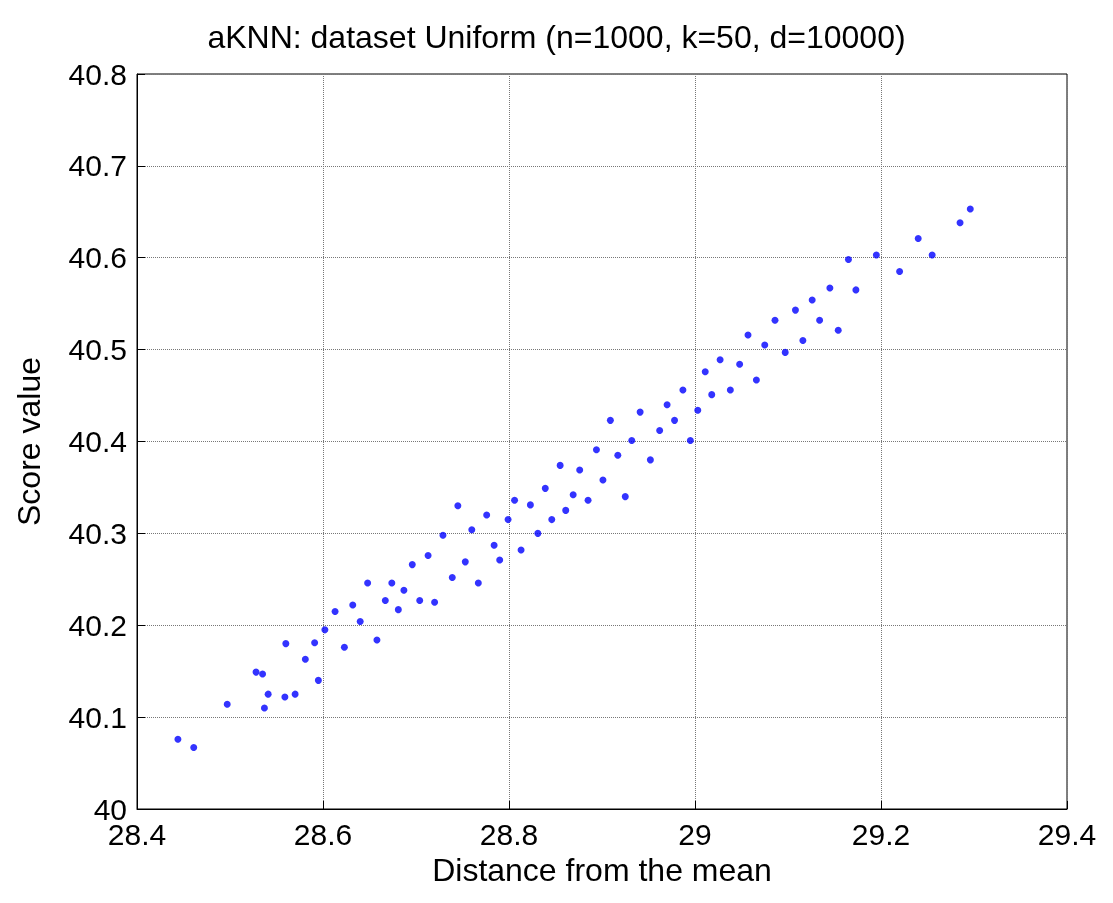 This screenshot has height=903, width=1113. What do you see at coordinates (509, 834) in the screenshot?
I see `x-tick-label: 28.8` at bounding box center [509, 834].